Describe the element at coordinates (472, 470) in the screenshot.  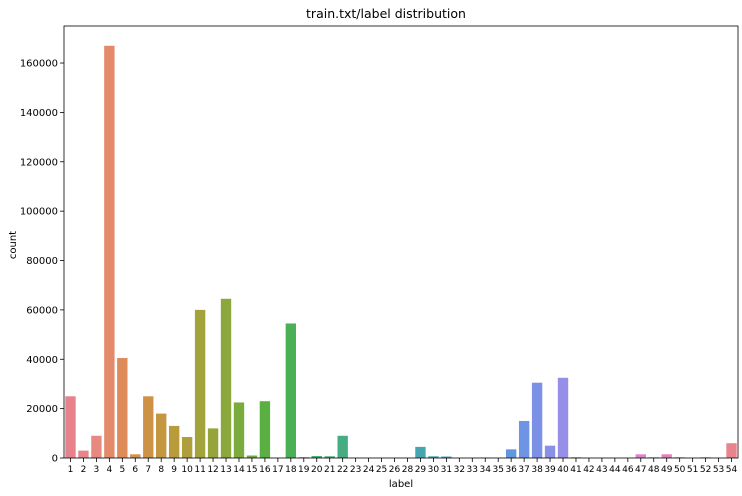
I see `x-tick-label: 33` at that location.